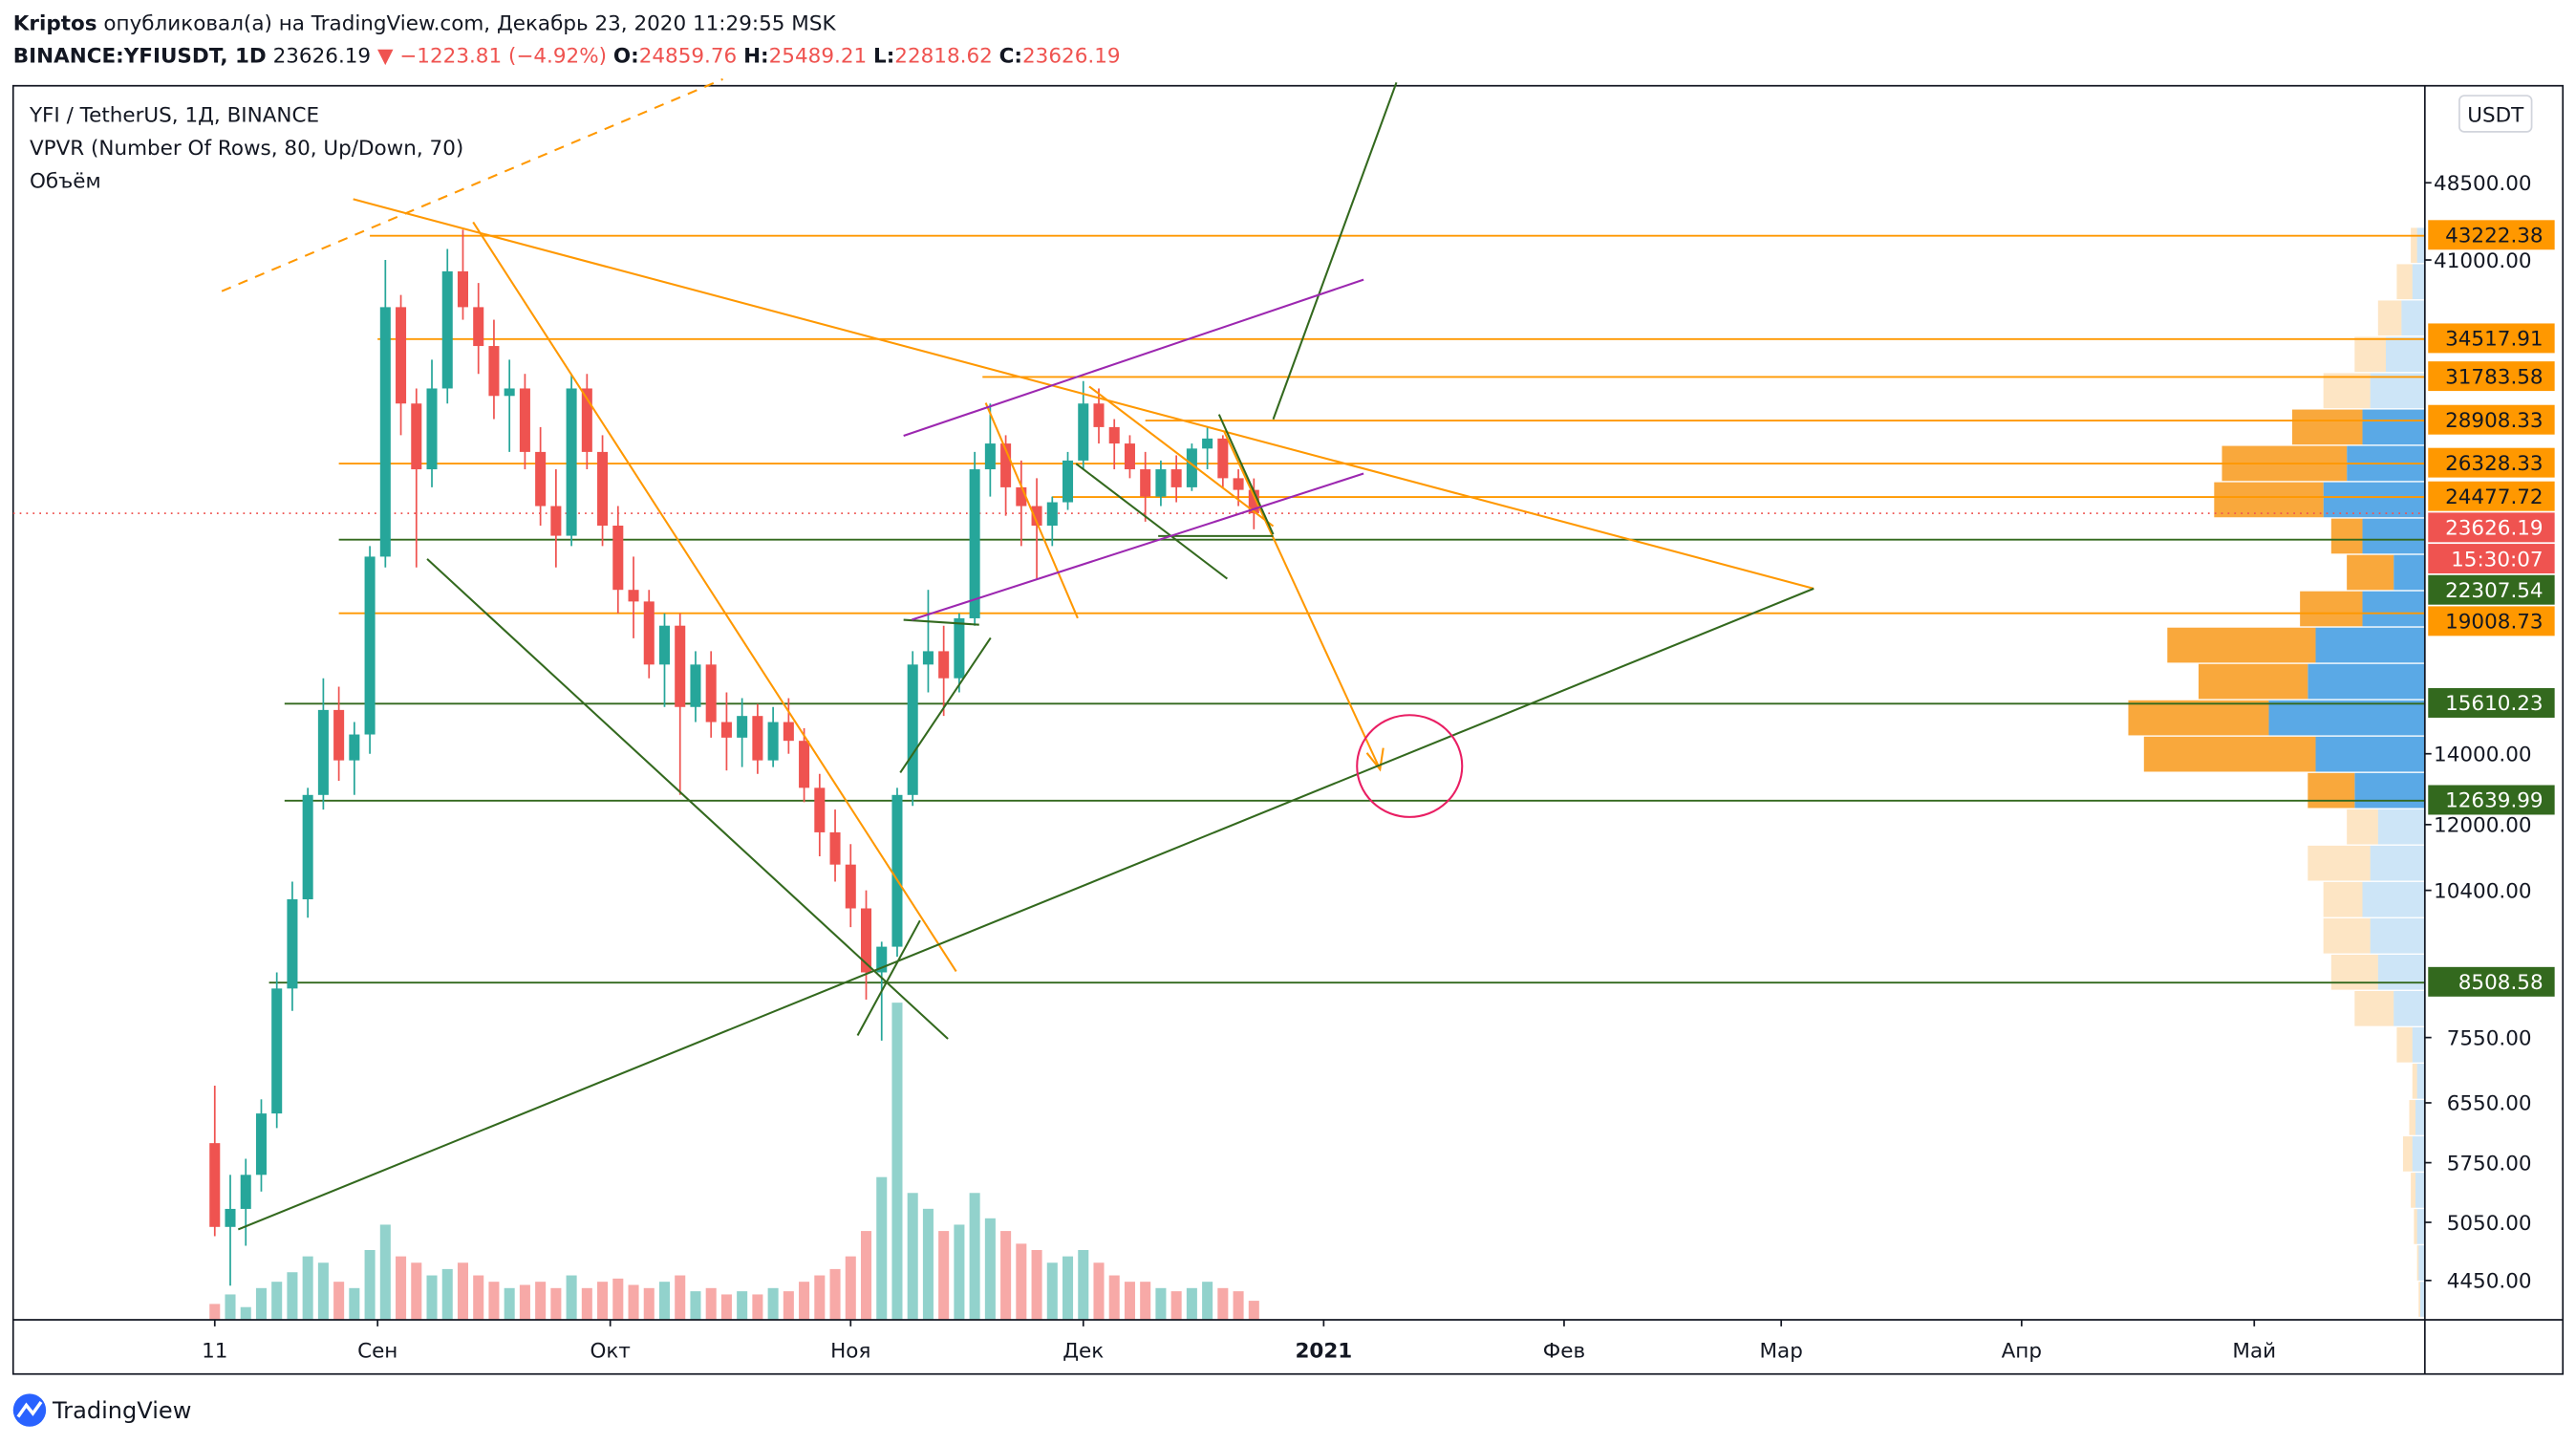 This screenshot has width=2576, height=1445. What do you see at coordinates (2483, 261) in the screenshot?
I see `y-tick-label: 41000.00` at bounding box center [2483, 261].